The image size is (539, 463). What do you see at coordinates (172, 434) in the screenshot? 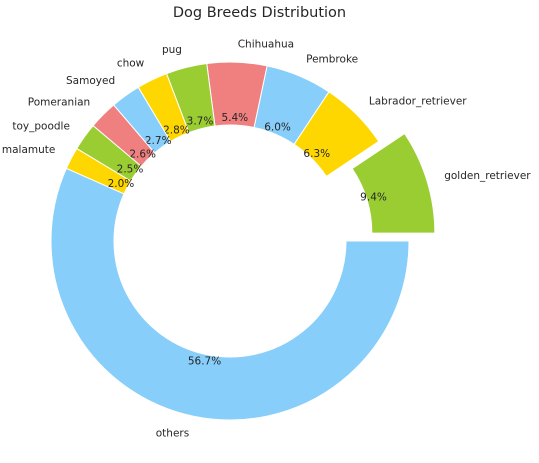
I see `slice-label-others: others` at bounding box center [172, 434].